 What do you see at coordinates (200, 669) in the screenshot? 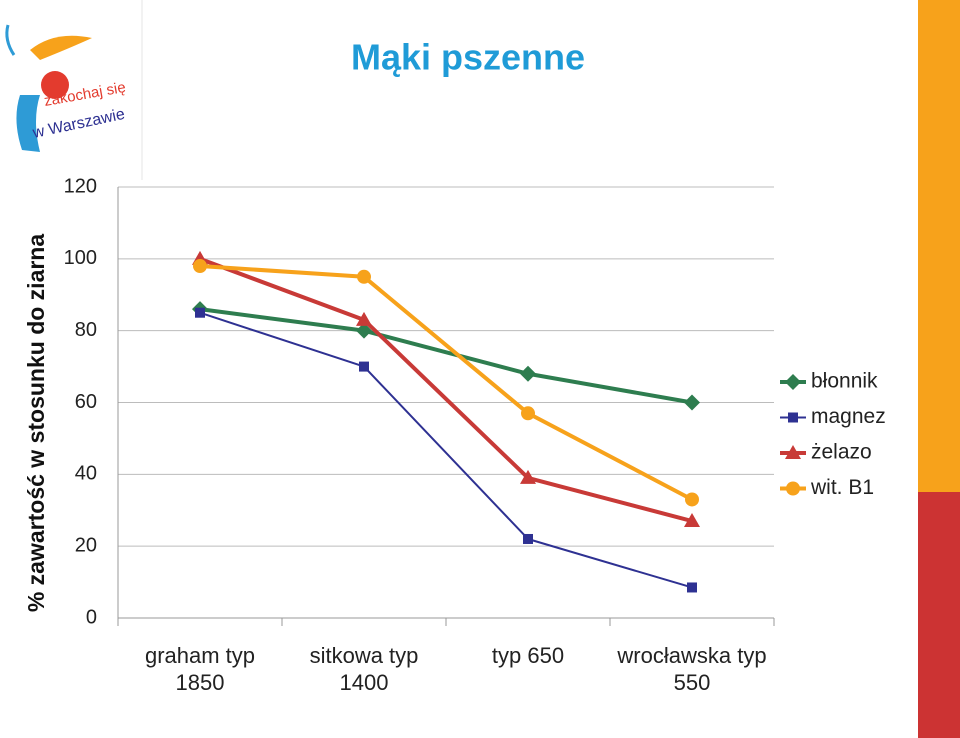
I see `x-tick-label: graham typ 1850` at bounding box center [200, 669].